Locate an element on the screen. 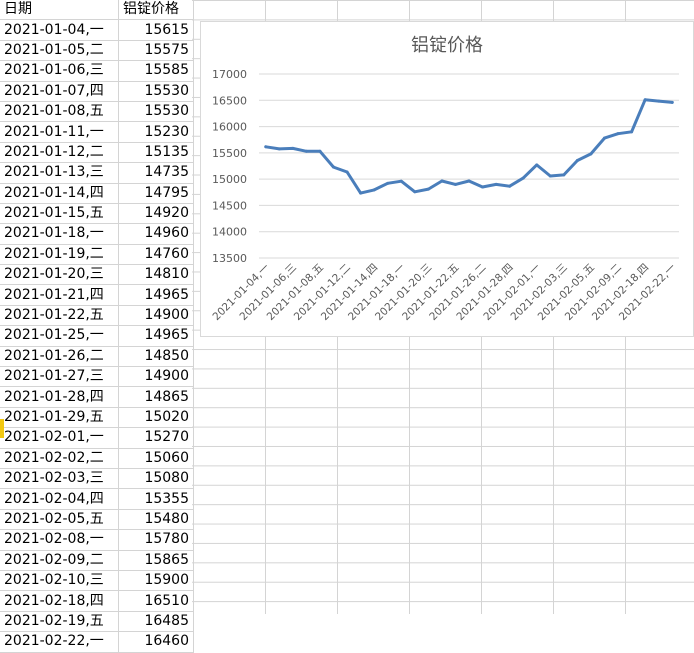 This screenshot has width=694, height=653. date-cell: 2021-01-12,二 is located at coordinates (59, 153).